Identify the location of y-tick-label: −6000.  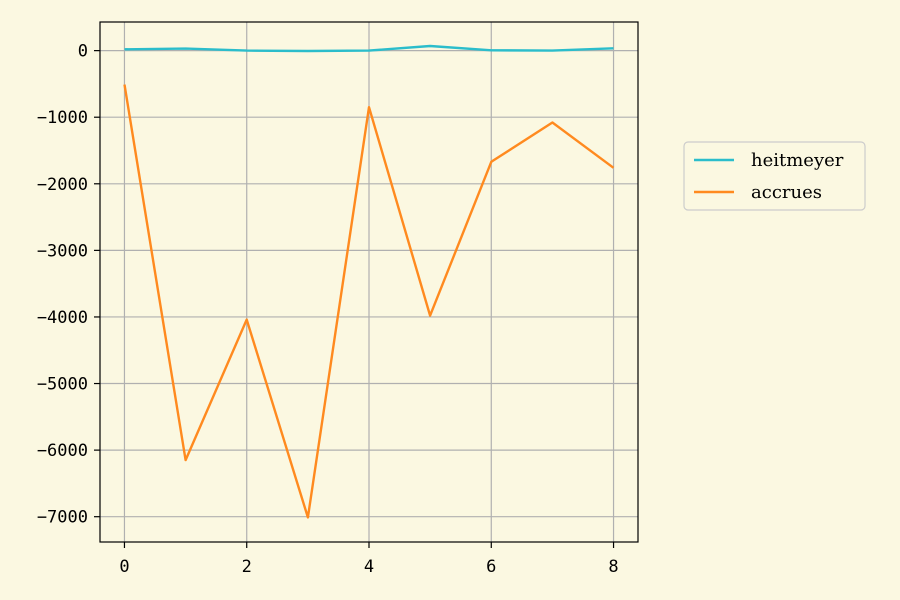
(62, 451).